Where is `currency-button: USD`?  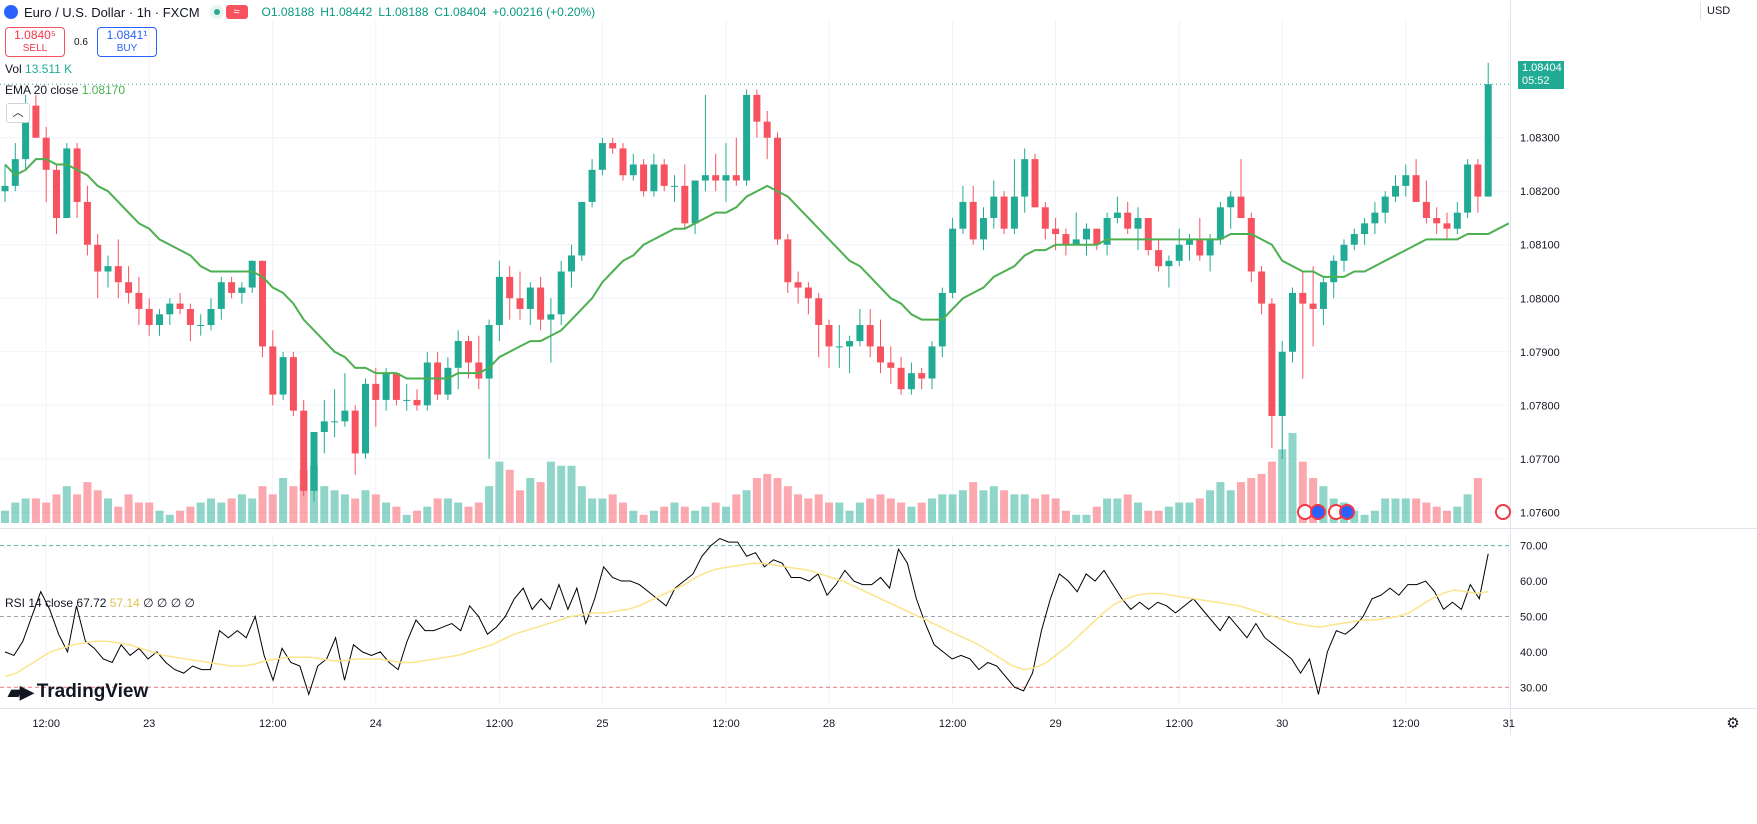 currency-button: USD is located at coordinates (1724, 11).